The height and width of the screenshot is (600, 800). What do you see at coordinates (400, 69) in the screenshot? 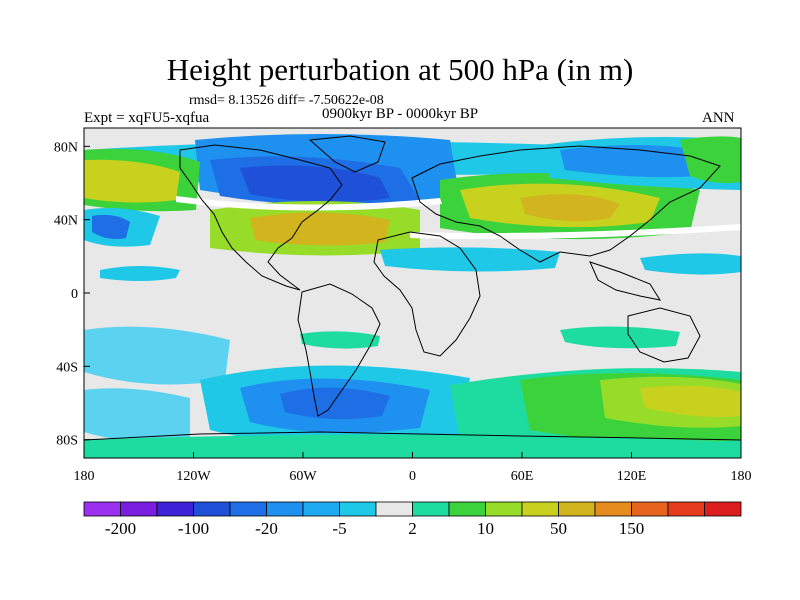
I see `chart-title: Height perturbation at 500 hPa (in m)` at bounding box center [400, 69].